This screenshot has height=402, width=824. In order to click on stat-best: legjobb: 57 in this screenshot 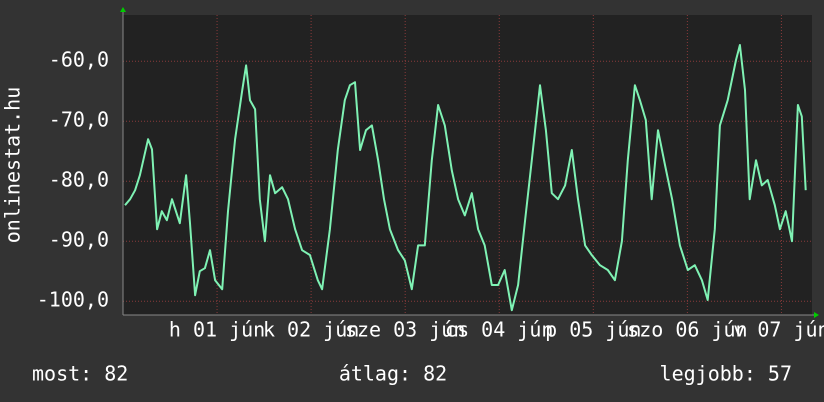, I will do `click(726, 374)`.